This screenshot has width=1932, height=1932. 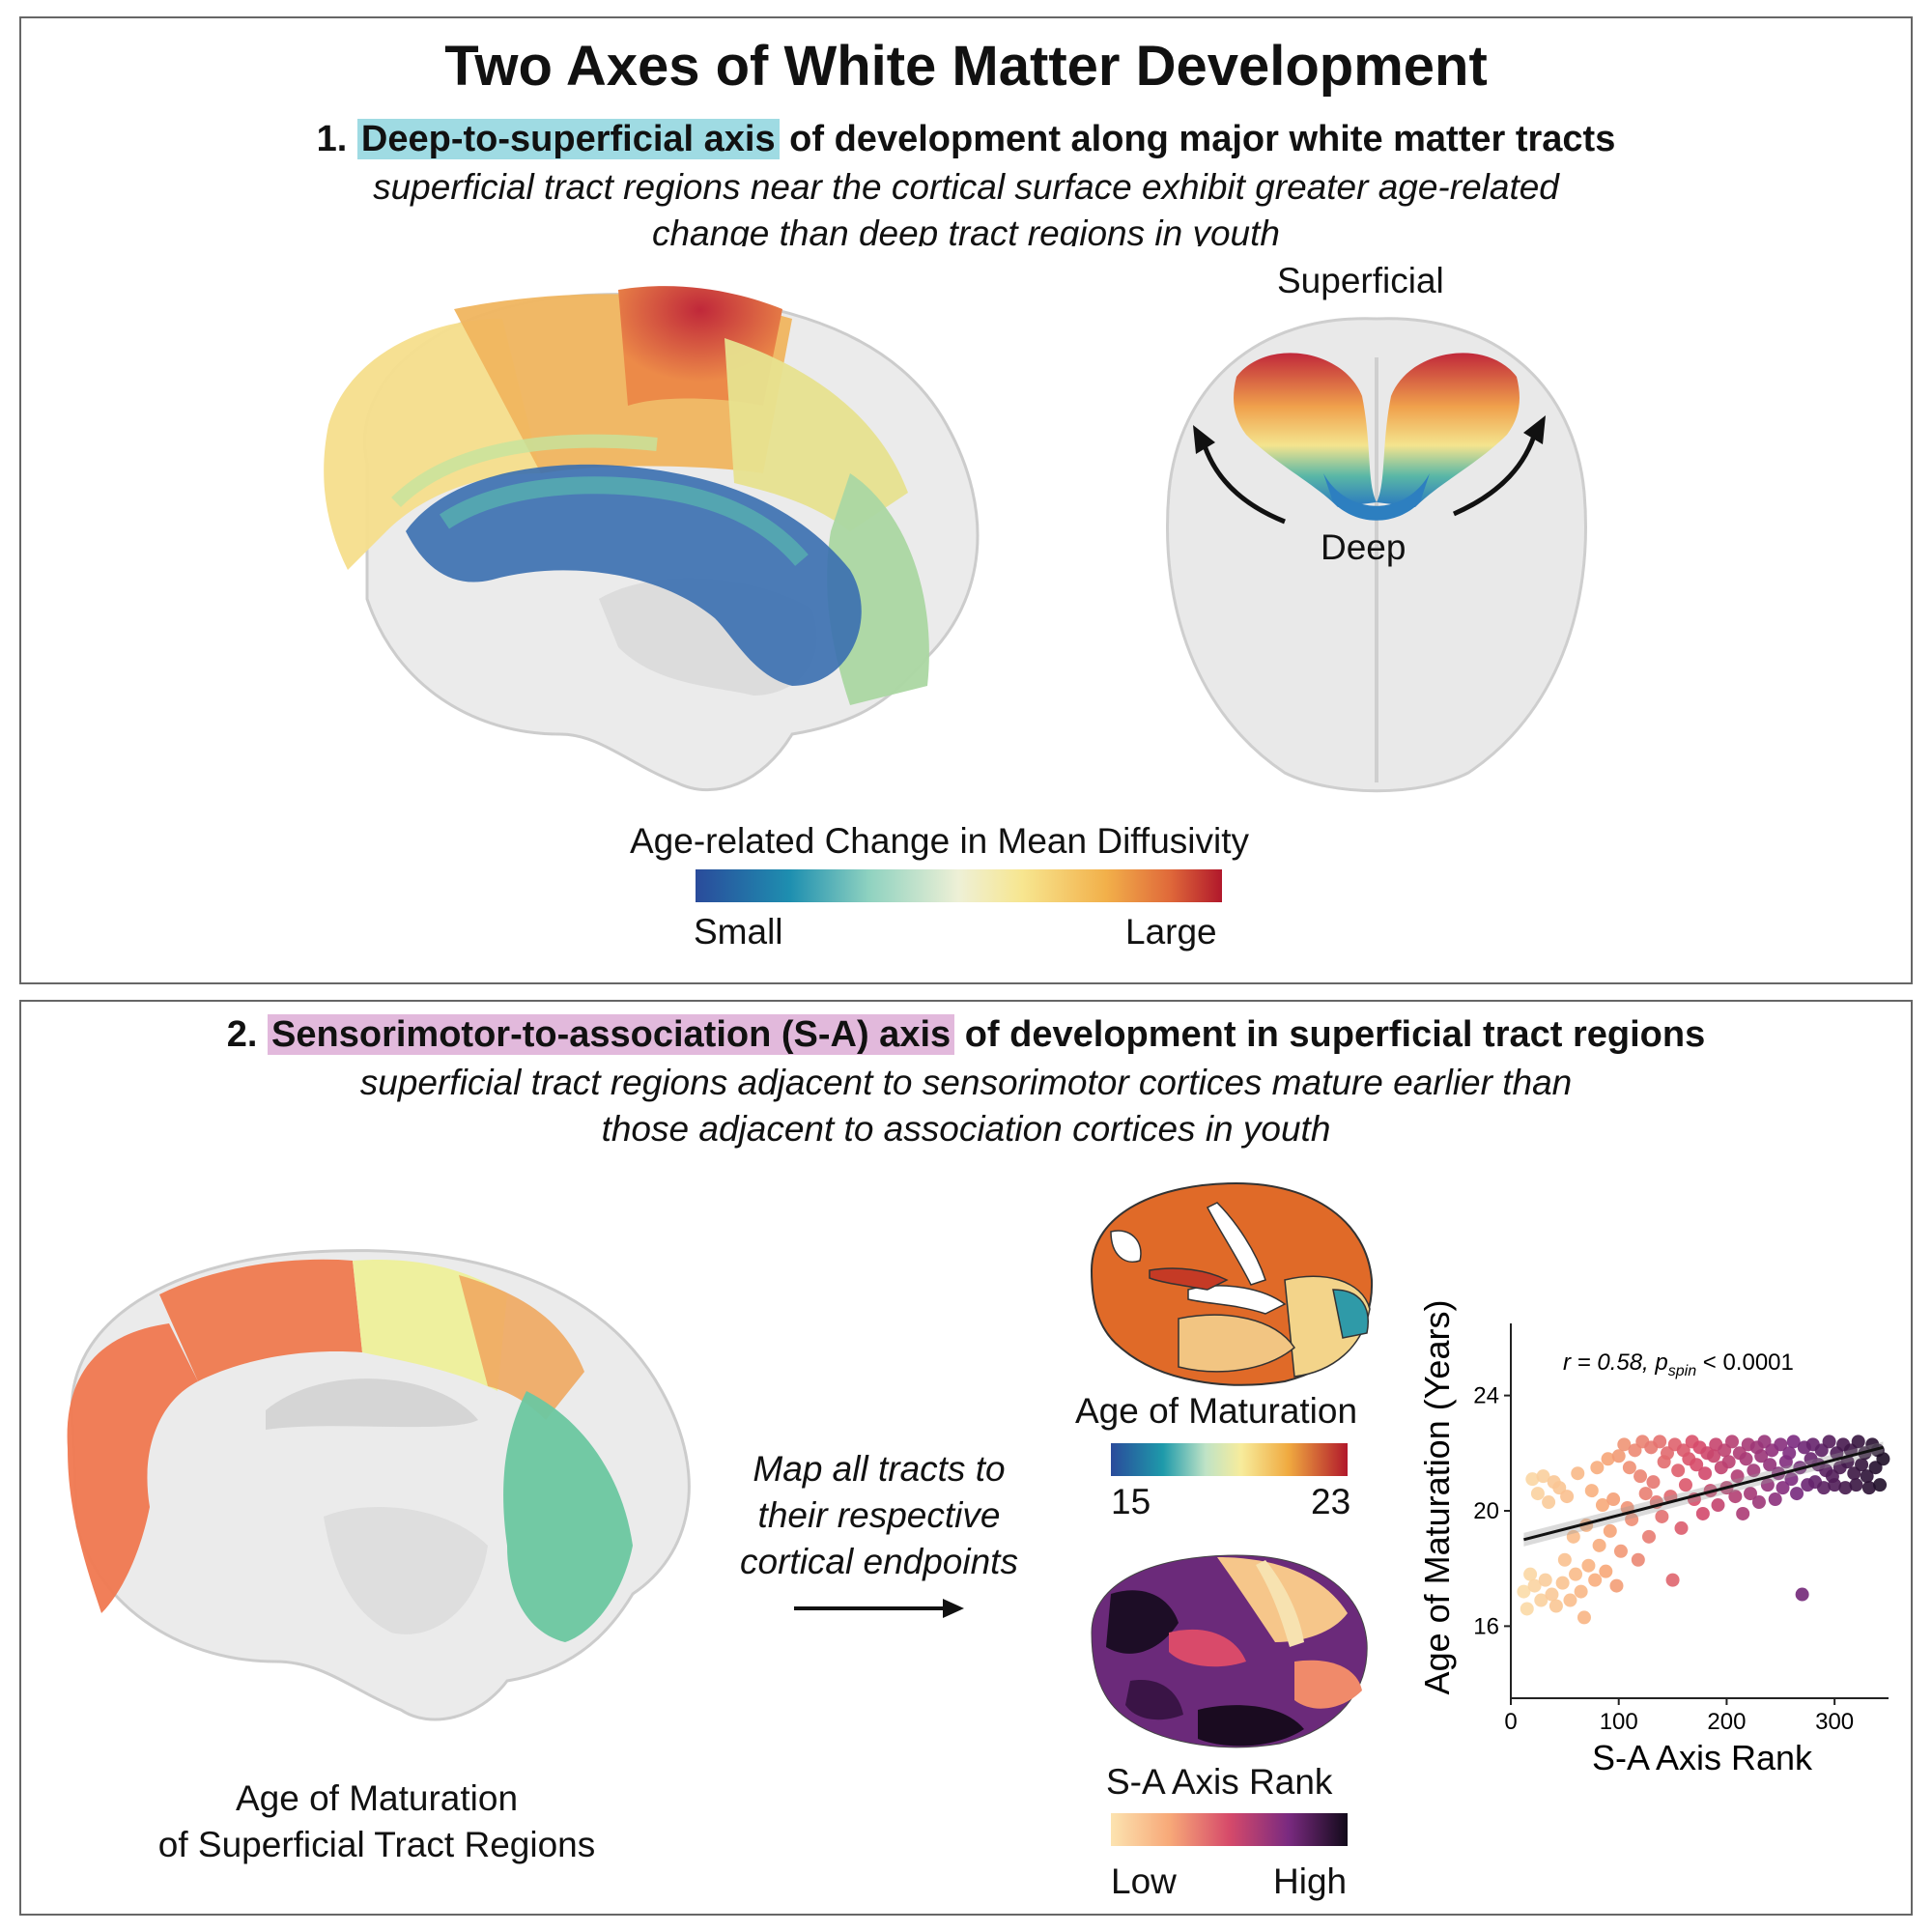 I want to click on arrow-right-curve, so click(x=1495, y=473).